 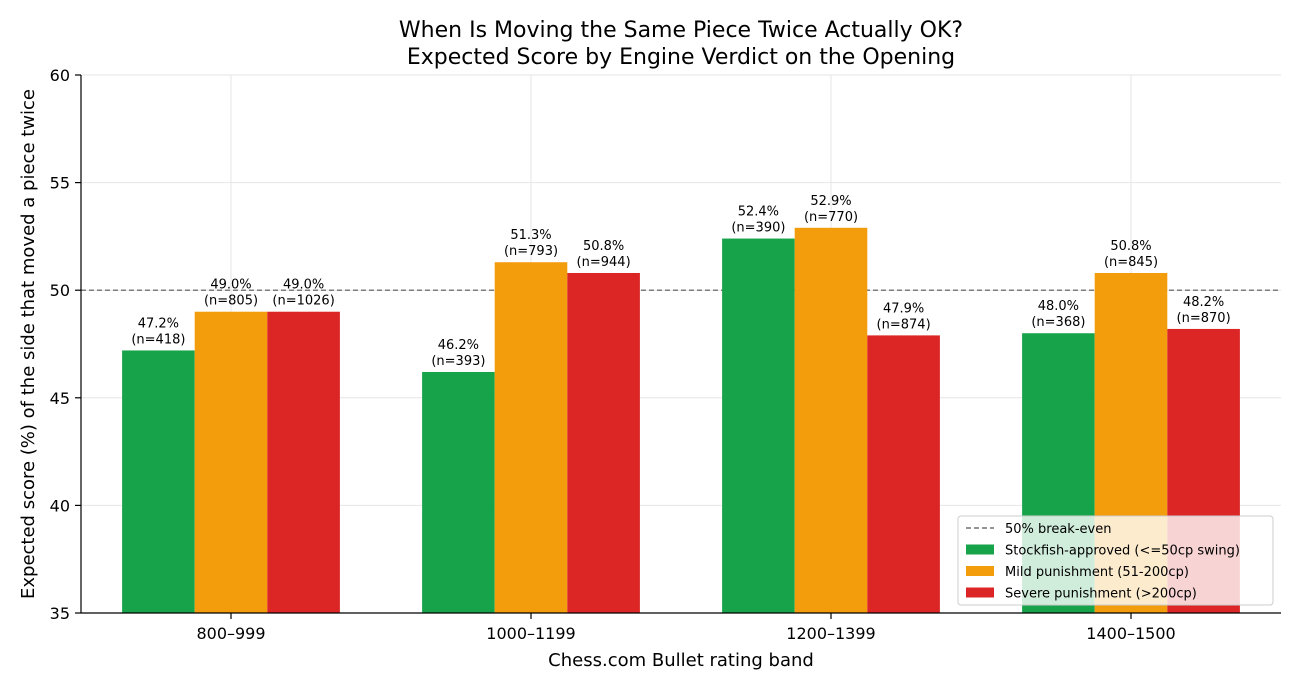 What do you see at coordinates (1101, 594) in the screenshot?
I see `legend-entry-label: Severe punishment (>200cp)` at bounding box center [1101, 594].